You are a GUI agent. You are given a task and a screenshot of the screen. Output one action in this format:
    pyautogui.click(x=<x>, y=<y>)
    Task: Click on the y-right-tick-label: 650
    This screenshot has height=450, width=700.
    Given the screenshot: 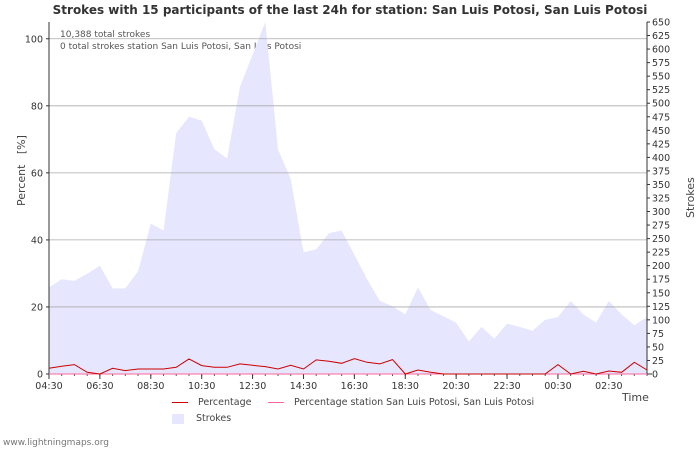 What is the action you would take?
    pyautogui.click(x=661, y=23)
    